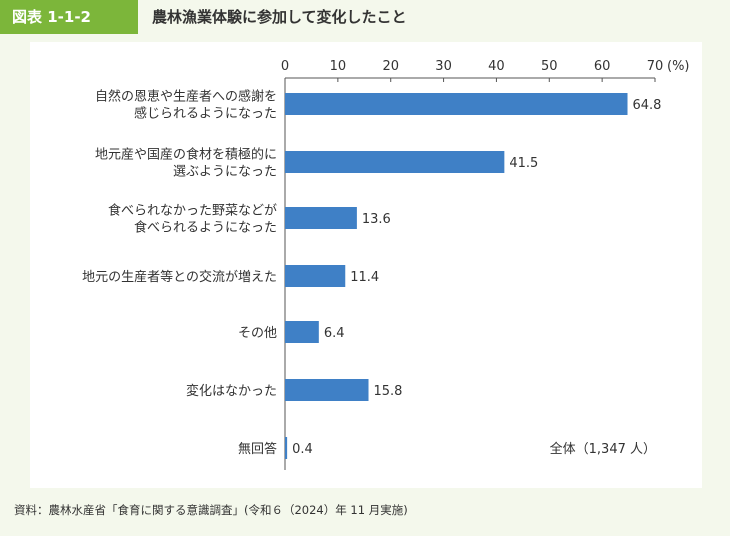 This screenshot has height=536, width=730. I want to click on source-note: 資料：農林水産省「食育に関する意識調査」(令和６（2024）年 11 月実施), so click(211, 510).